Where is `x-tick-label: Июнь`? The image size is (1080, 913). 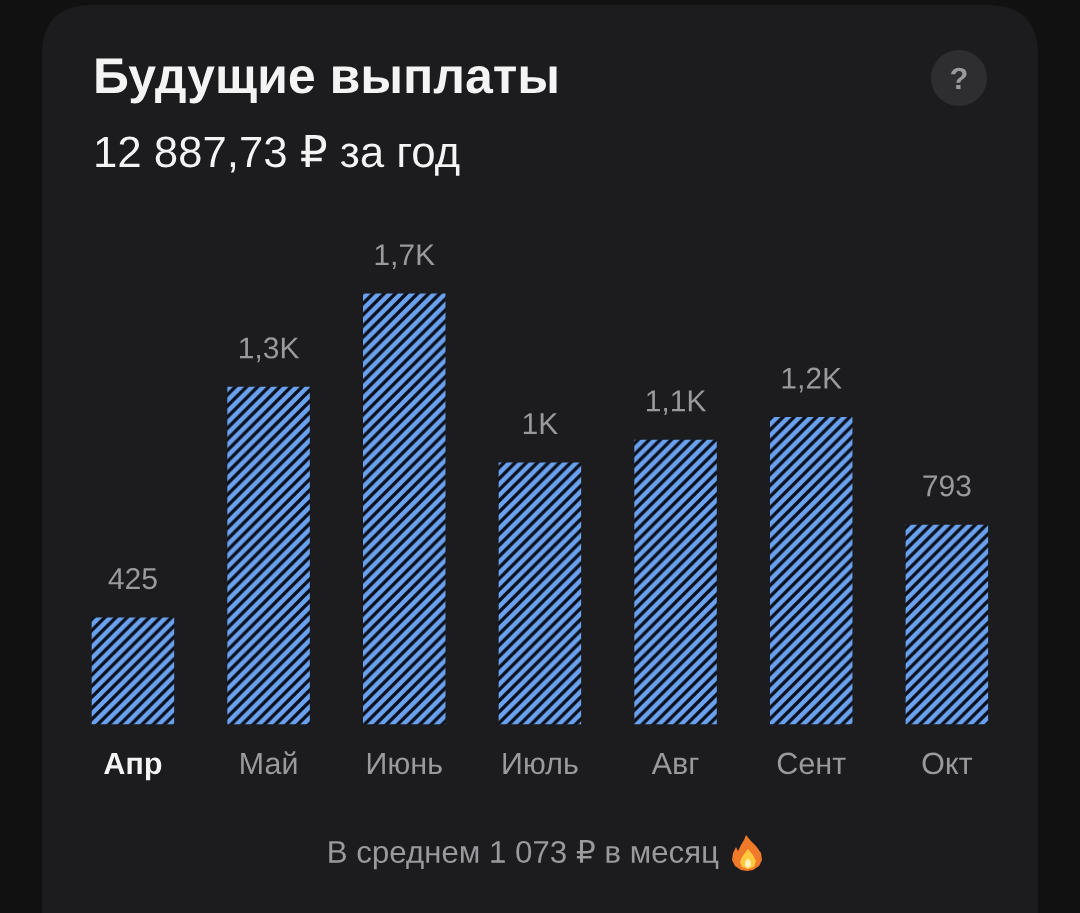
x-tick-label: Июнь is located at coordinates (404, 763).